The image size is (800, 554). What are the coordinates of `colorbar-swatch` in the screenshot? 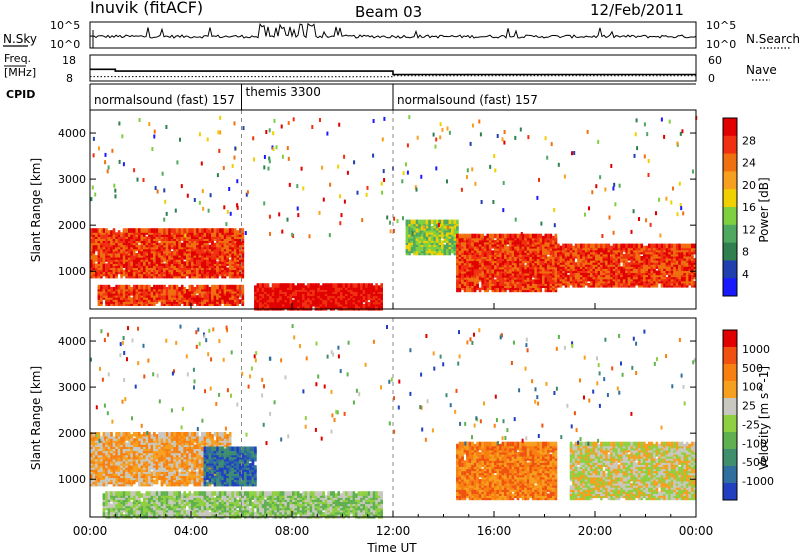 It's located at (730, 269).